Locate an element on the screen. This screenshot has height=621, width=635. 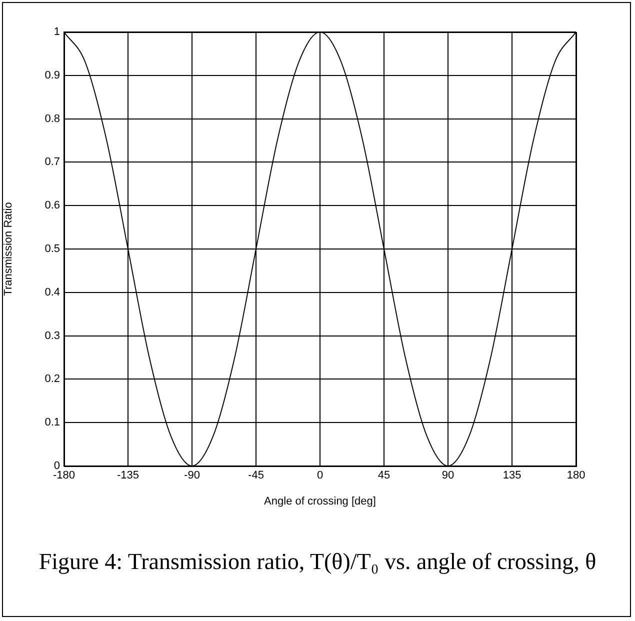
y-tick-label: 0.5 is located at coordinates (52, 249).